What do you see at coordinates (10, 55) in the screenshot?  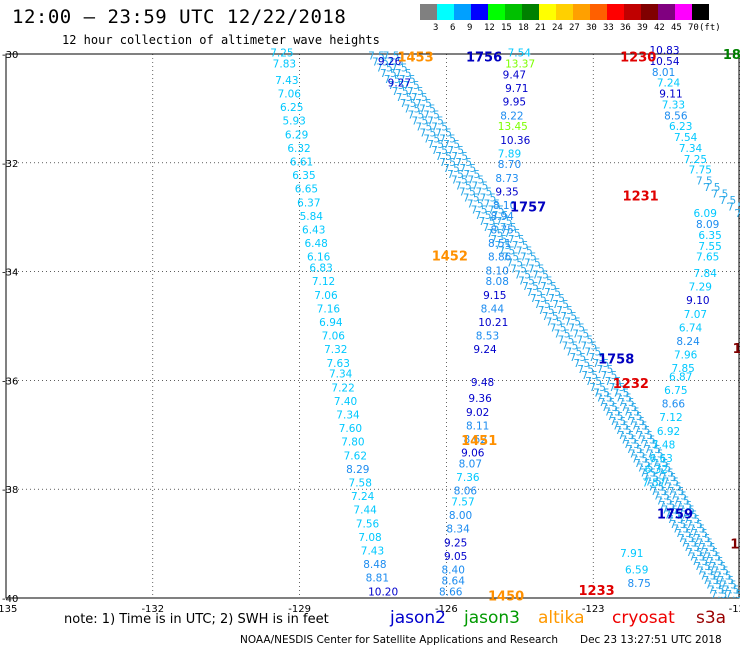 I see `lat-tick-label: -30` at bounding box center [10, 55].